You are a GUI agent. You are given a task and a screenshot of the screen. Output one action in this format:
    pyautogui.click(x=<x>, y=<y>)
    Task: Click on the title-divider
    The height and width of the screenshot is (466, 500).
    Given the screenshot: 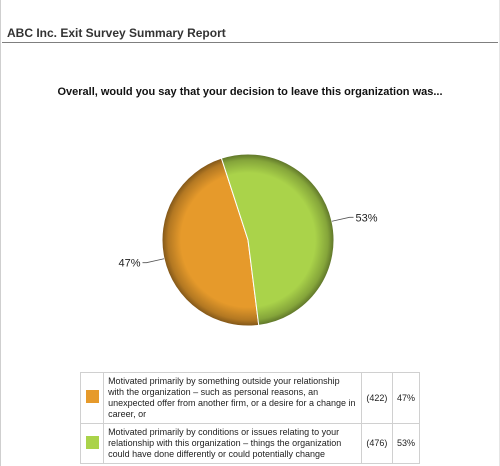 What is the action you would take?
    pyautogui.click(x=250, y=42)
    